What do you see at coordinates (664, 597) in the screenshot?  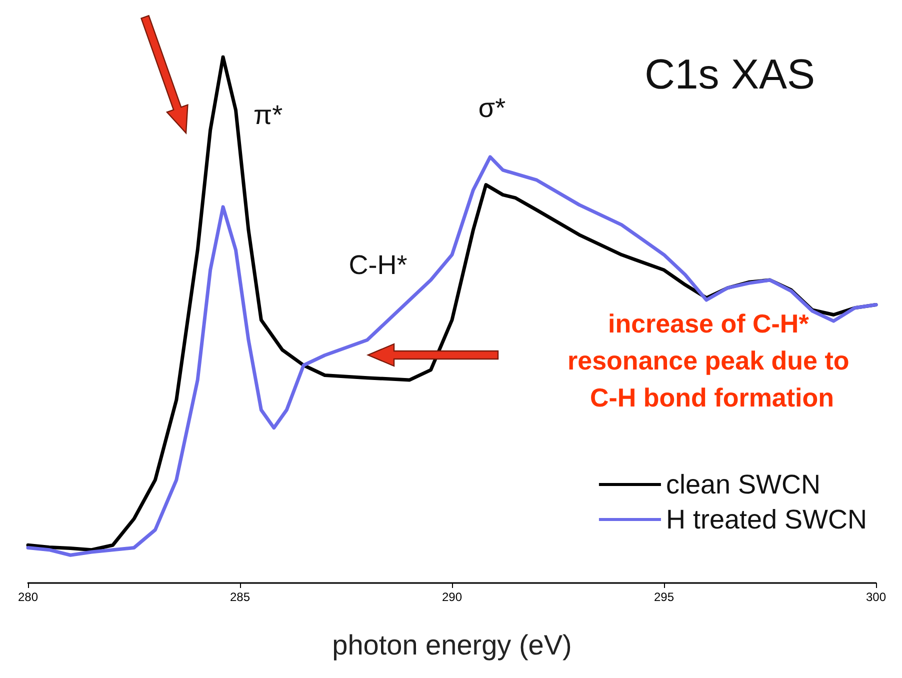 I see `x-tick-label: 295` at bounding box center [664, 597].